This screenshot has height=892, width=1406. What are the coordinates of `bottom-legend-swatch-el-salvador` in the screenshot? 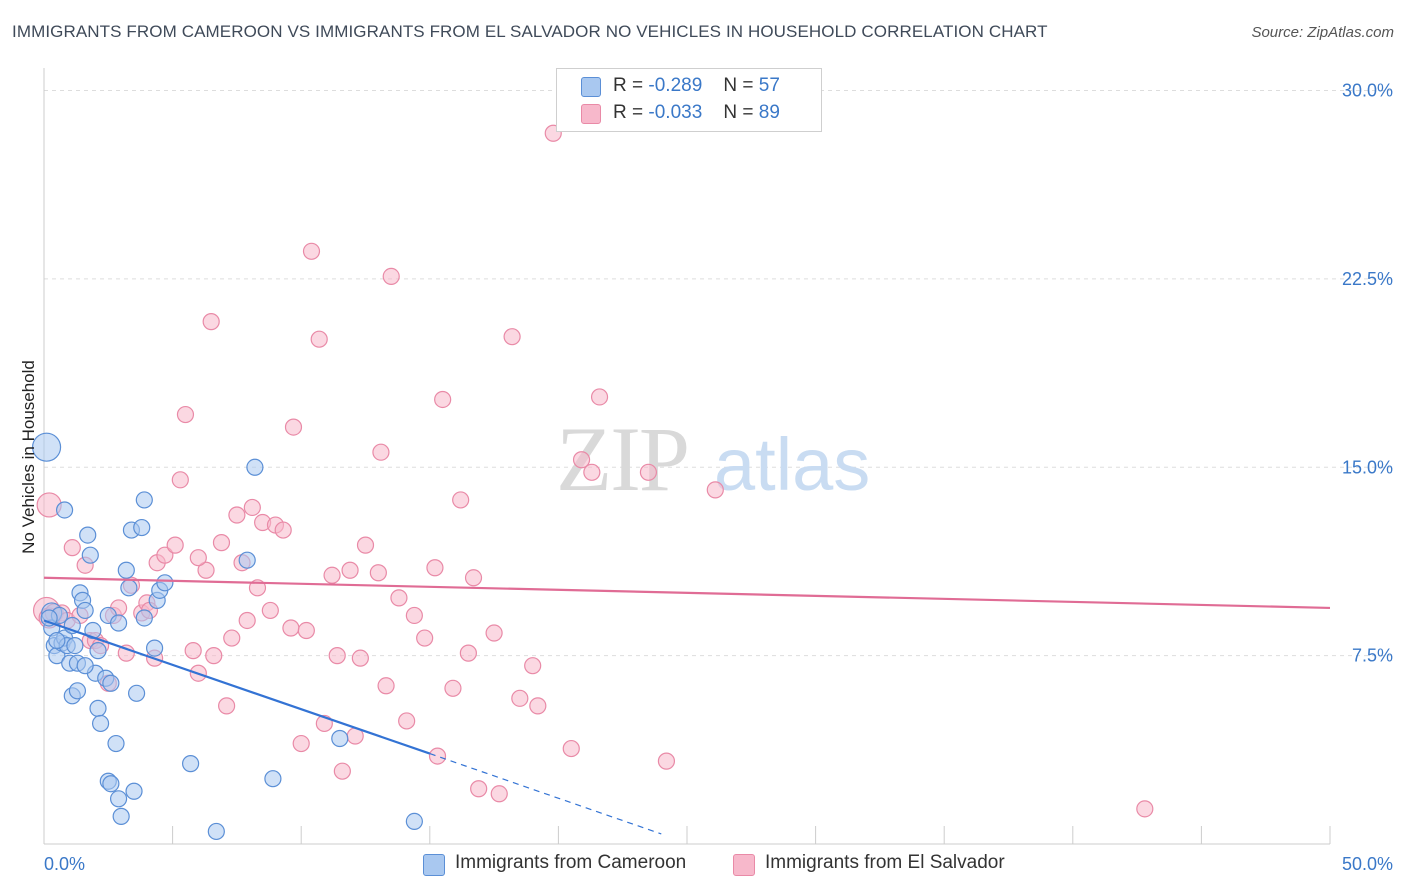 It's located at (744, 865).